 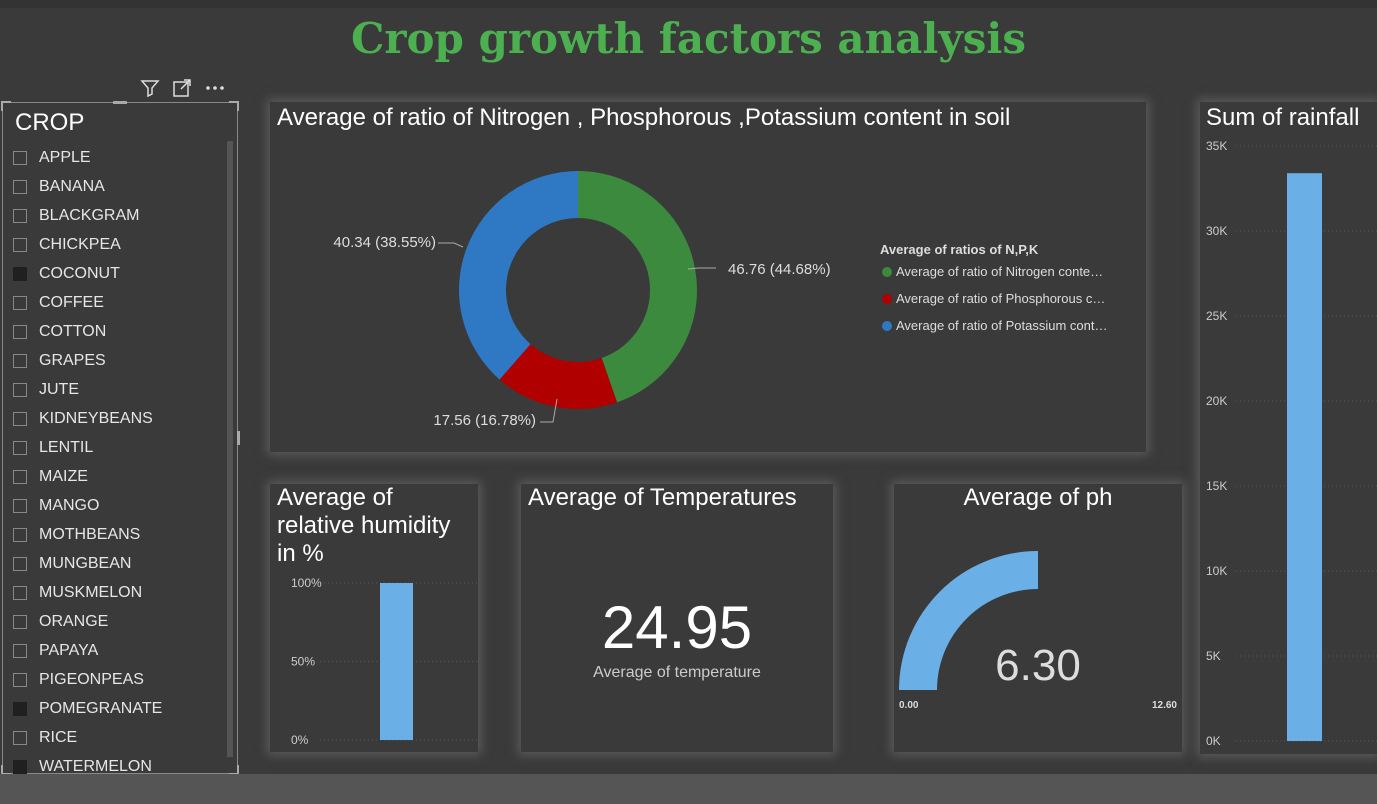 What do you see at coordinates (118, 650) in the screenshot?
I see `slicer-item: PAPAYA` at bounding box center [118, 650].